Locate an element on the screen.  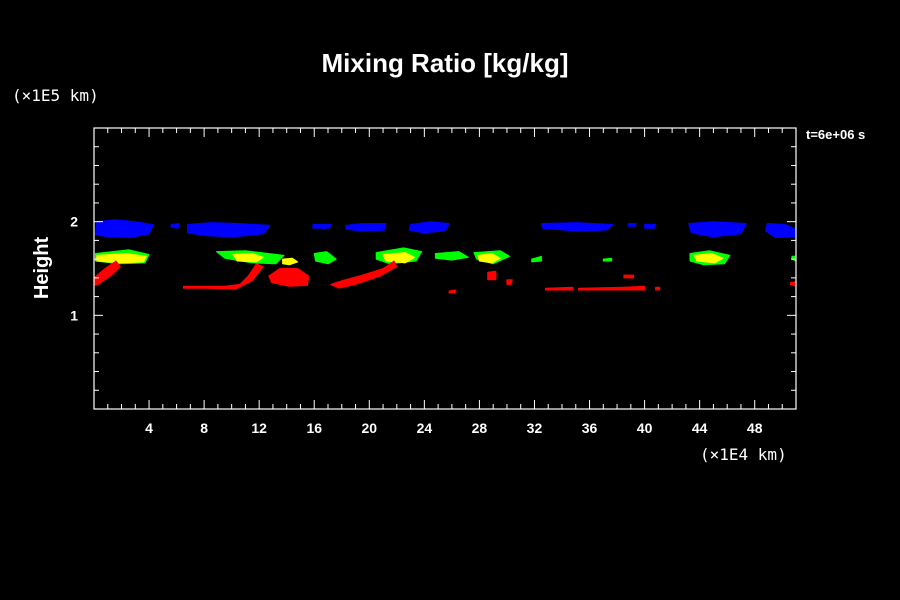
y-tick-label: 2 is located at coordinates (74, 222).